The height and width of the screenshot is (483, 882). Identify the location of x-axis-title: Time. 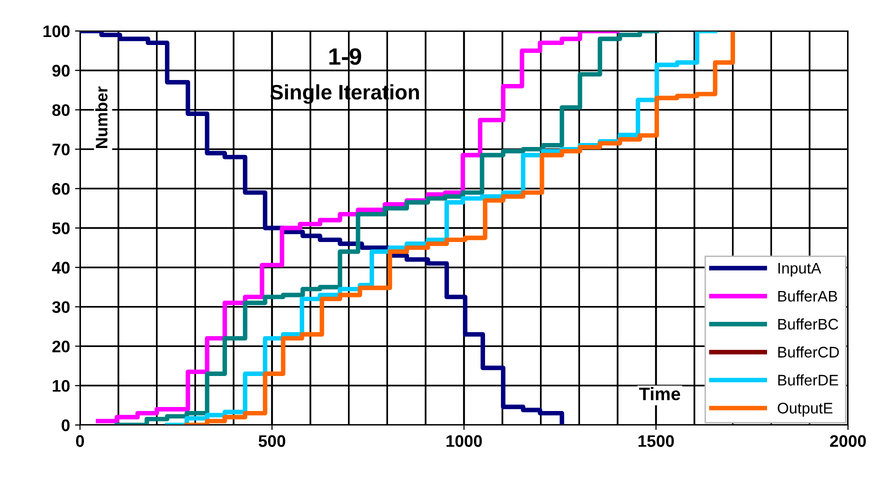
(659, 393).